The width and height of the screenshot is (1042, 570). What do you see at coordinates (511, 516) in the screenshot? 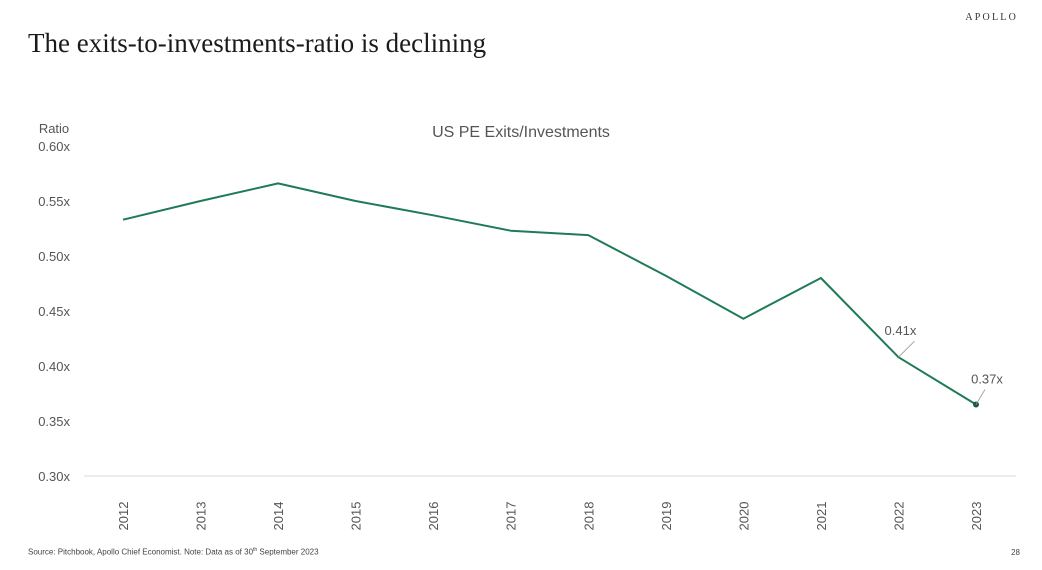
I see `x-tick-label: 2017` at bounding box center [511, 516].